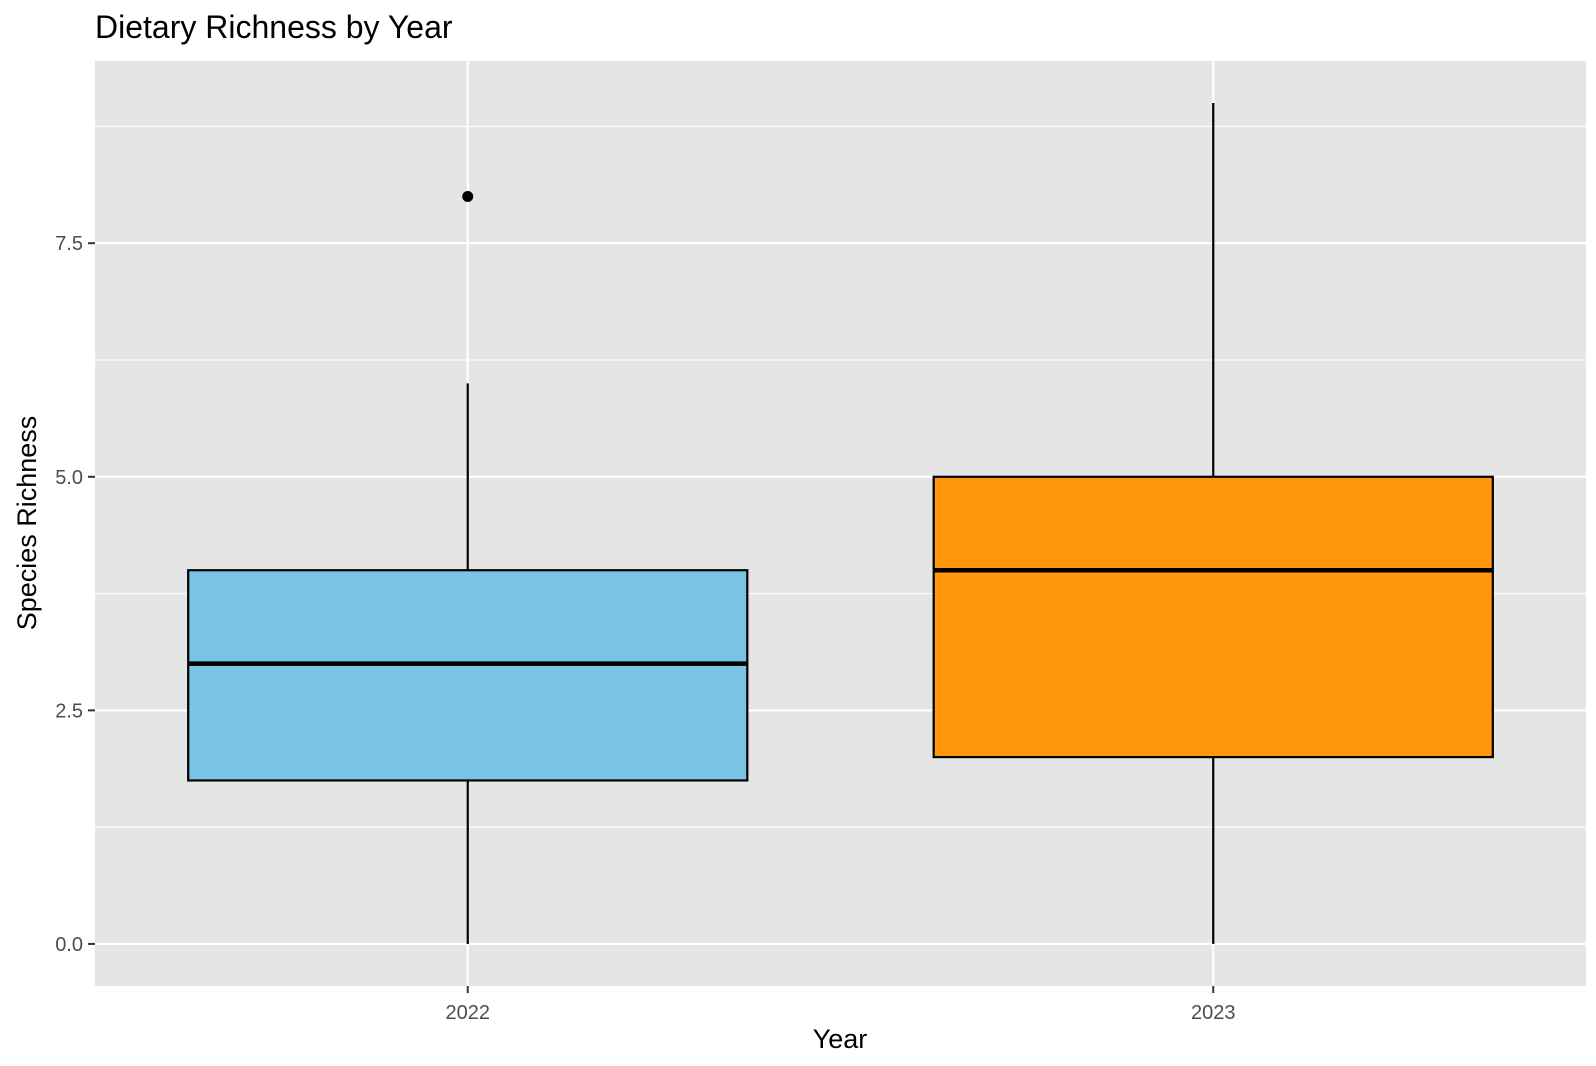 Image resolution: width=1596 pixels, height=1066 pixels. What do you see at coordinates (69, 945) in the screenshot?
I see `y-tick-label: 0.0` at bounding box center [69, 945].